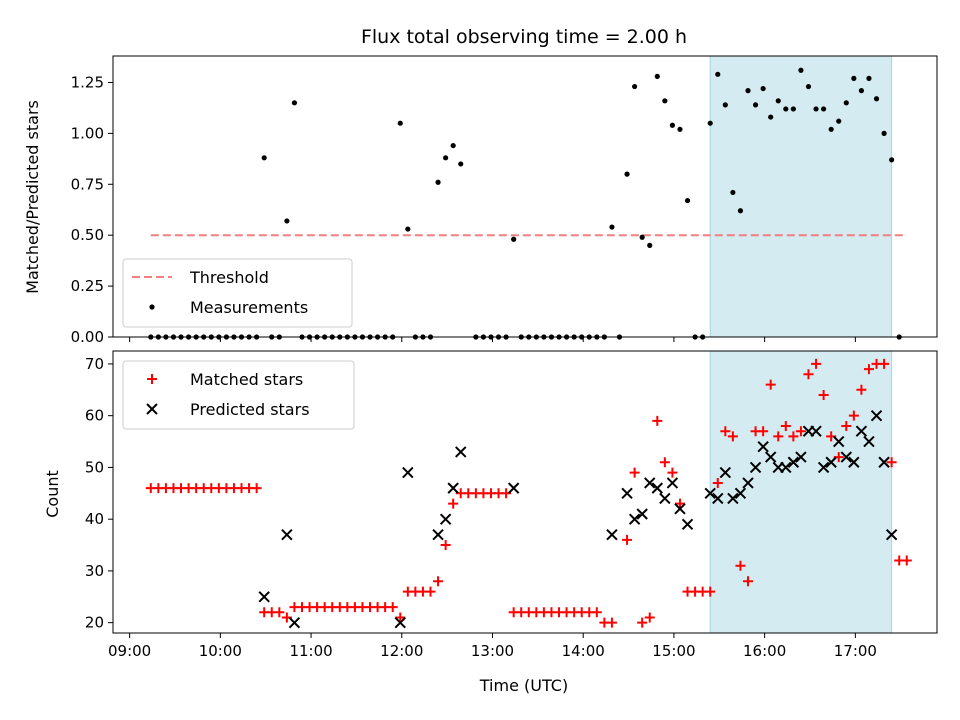  What do you see at coordinates (129, 651) in the screenshot?
I see `x-tick-label: 09:00` at bounding box center [129, 651].